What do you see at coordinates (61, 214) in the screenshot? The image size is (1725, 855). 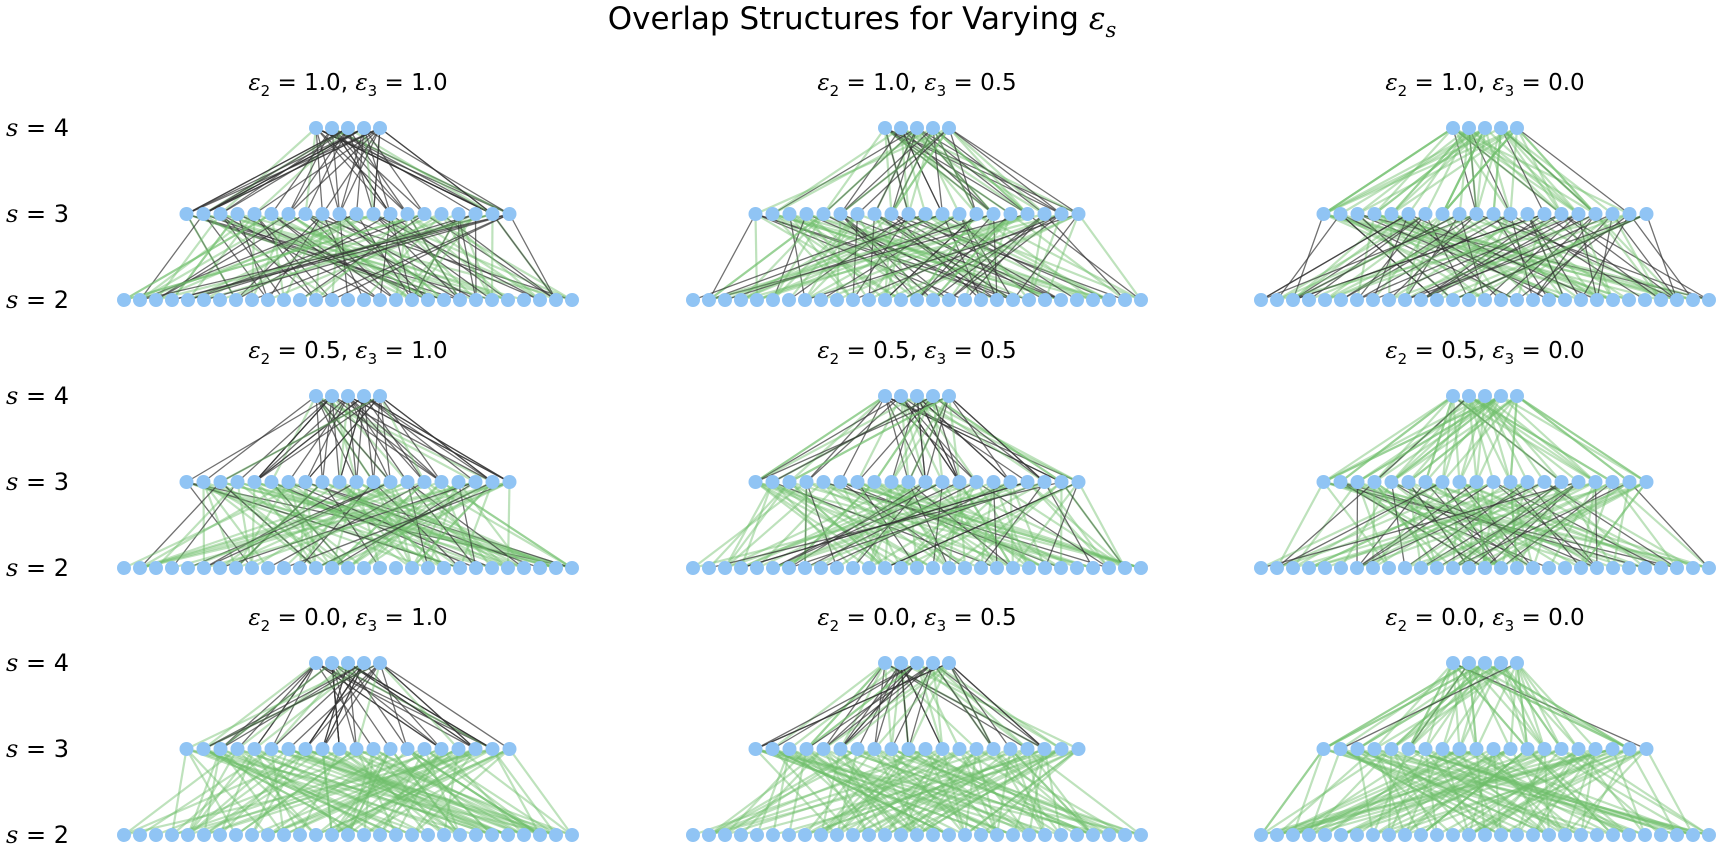 I see `level-value: 3` at bounding box center [61, 214].